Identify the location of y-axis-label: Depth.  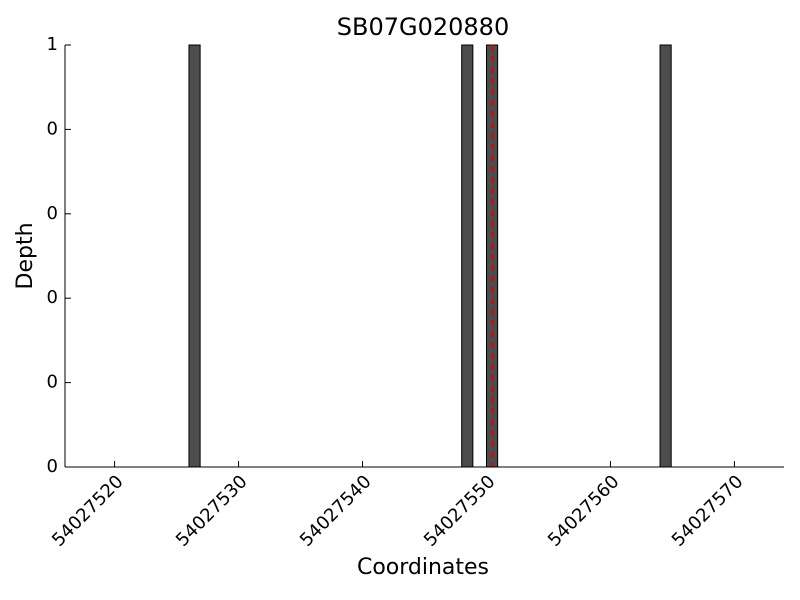
(25, 255).